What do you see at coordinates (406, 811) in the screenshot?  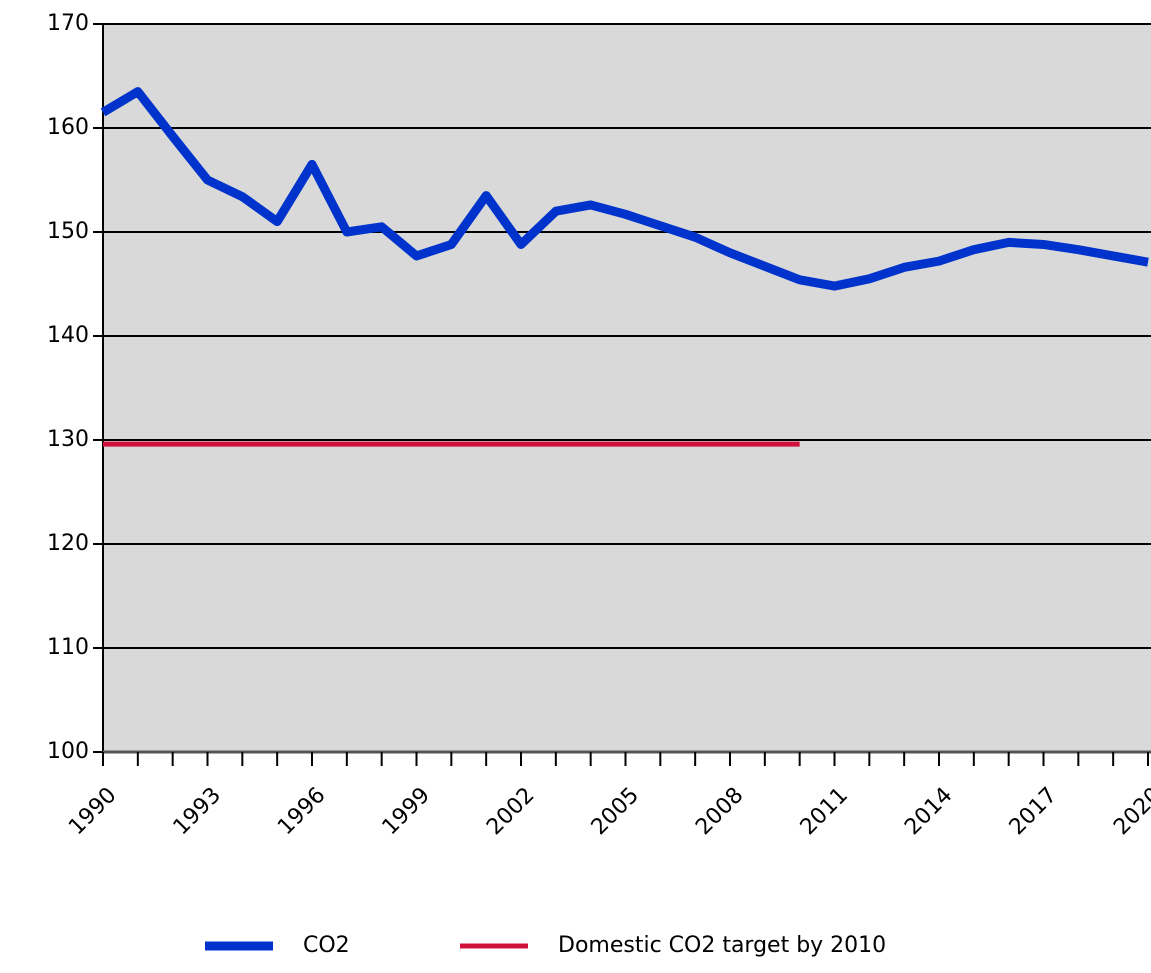 I see `x-tick-label: 1999` at bounding box center [406, 811].